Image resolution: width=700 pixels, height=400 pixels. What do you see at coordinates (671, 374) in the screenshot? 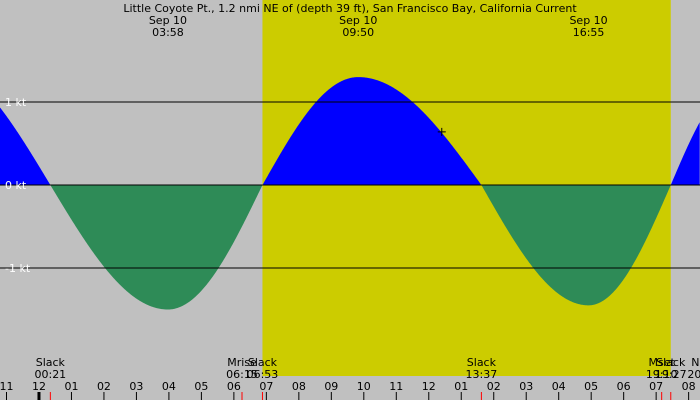
I see `slack-time-3: 19:27` at bounding box center [671, 374].